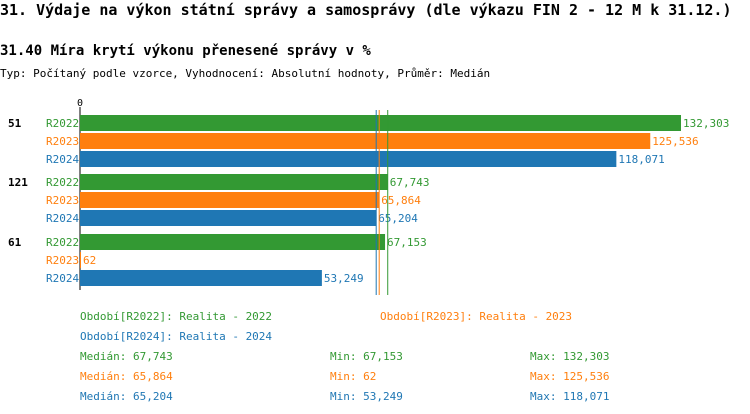  Describe the element at coordinates (126, 376) in the screenshot. I see `stat-median-r2023: Medián: 65,864` at that location.